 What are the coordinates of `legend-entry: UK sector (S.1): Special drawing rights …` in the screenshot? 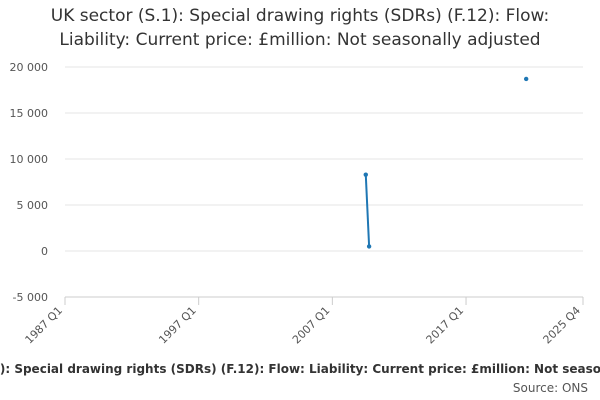 It's located at (300, 369).